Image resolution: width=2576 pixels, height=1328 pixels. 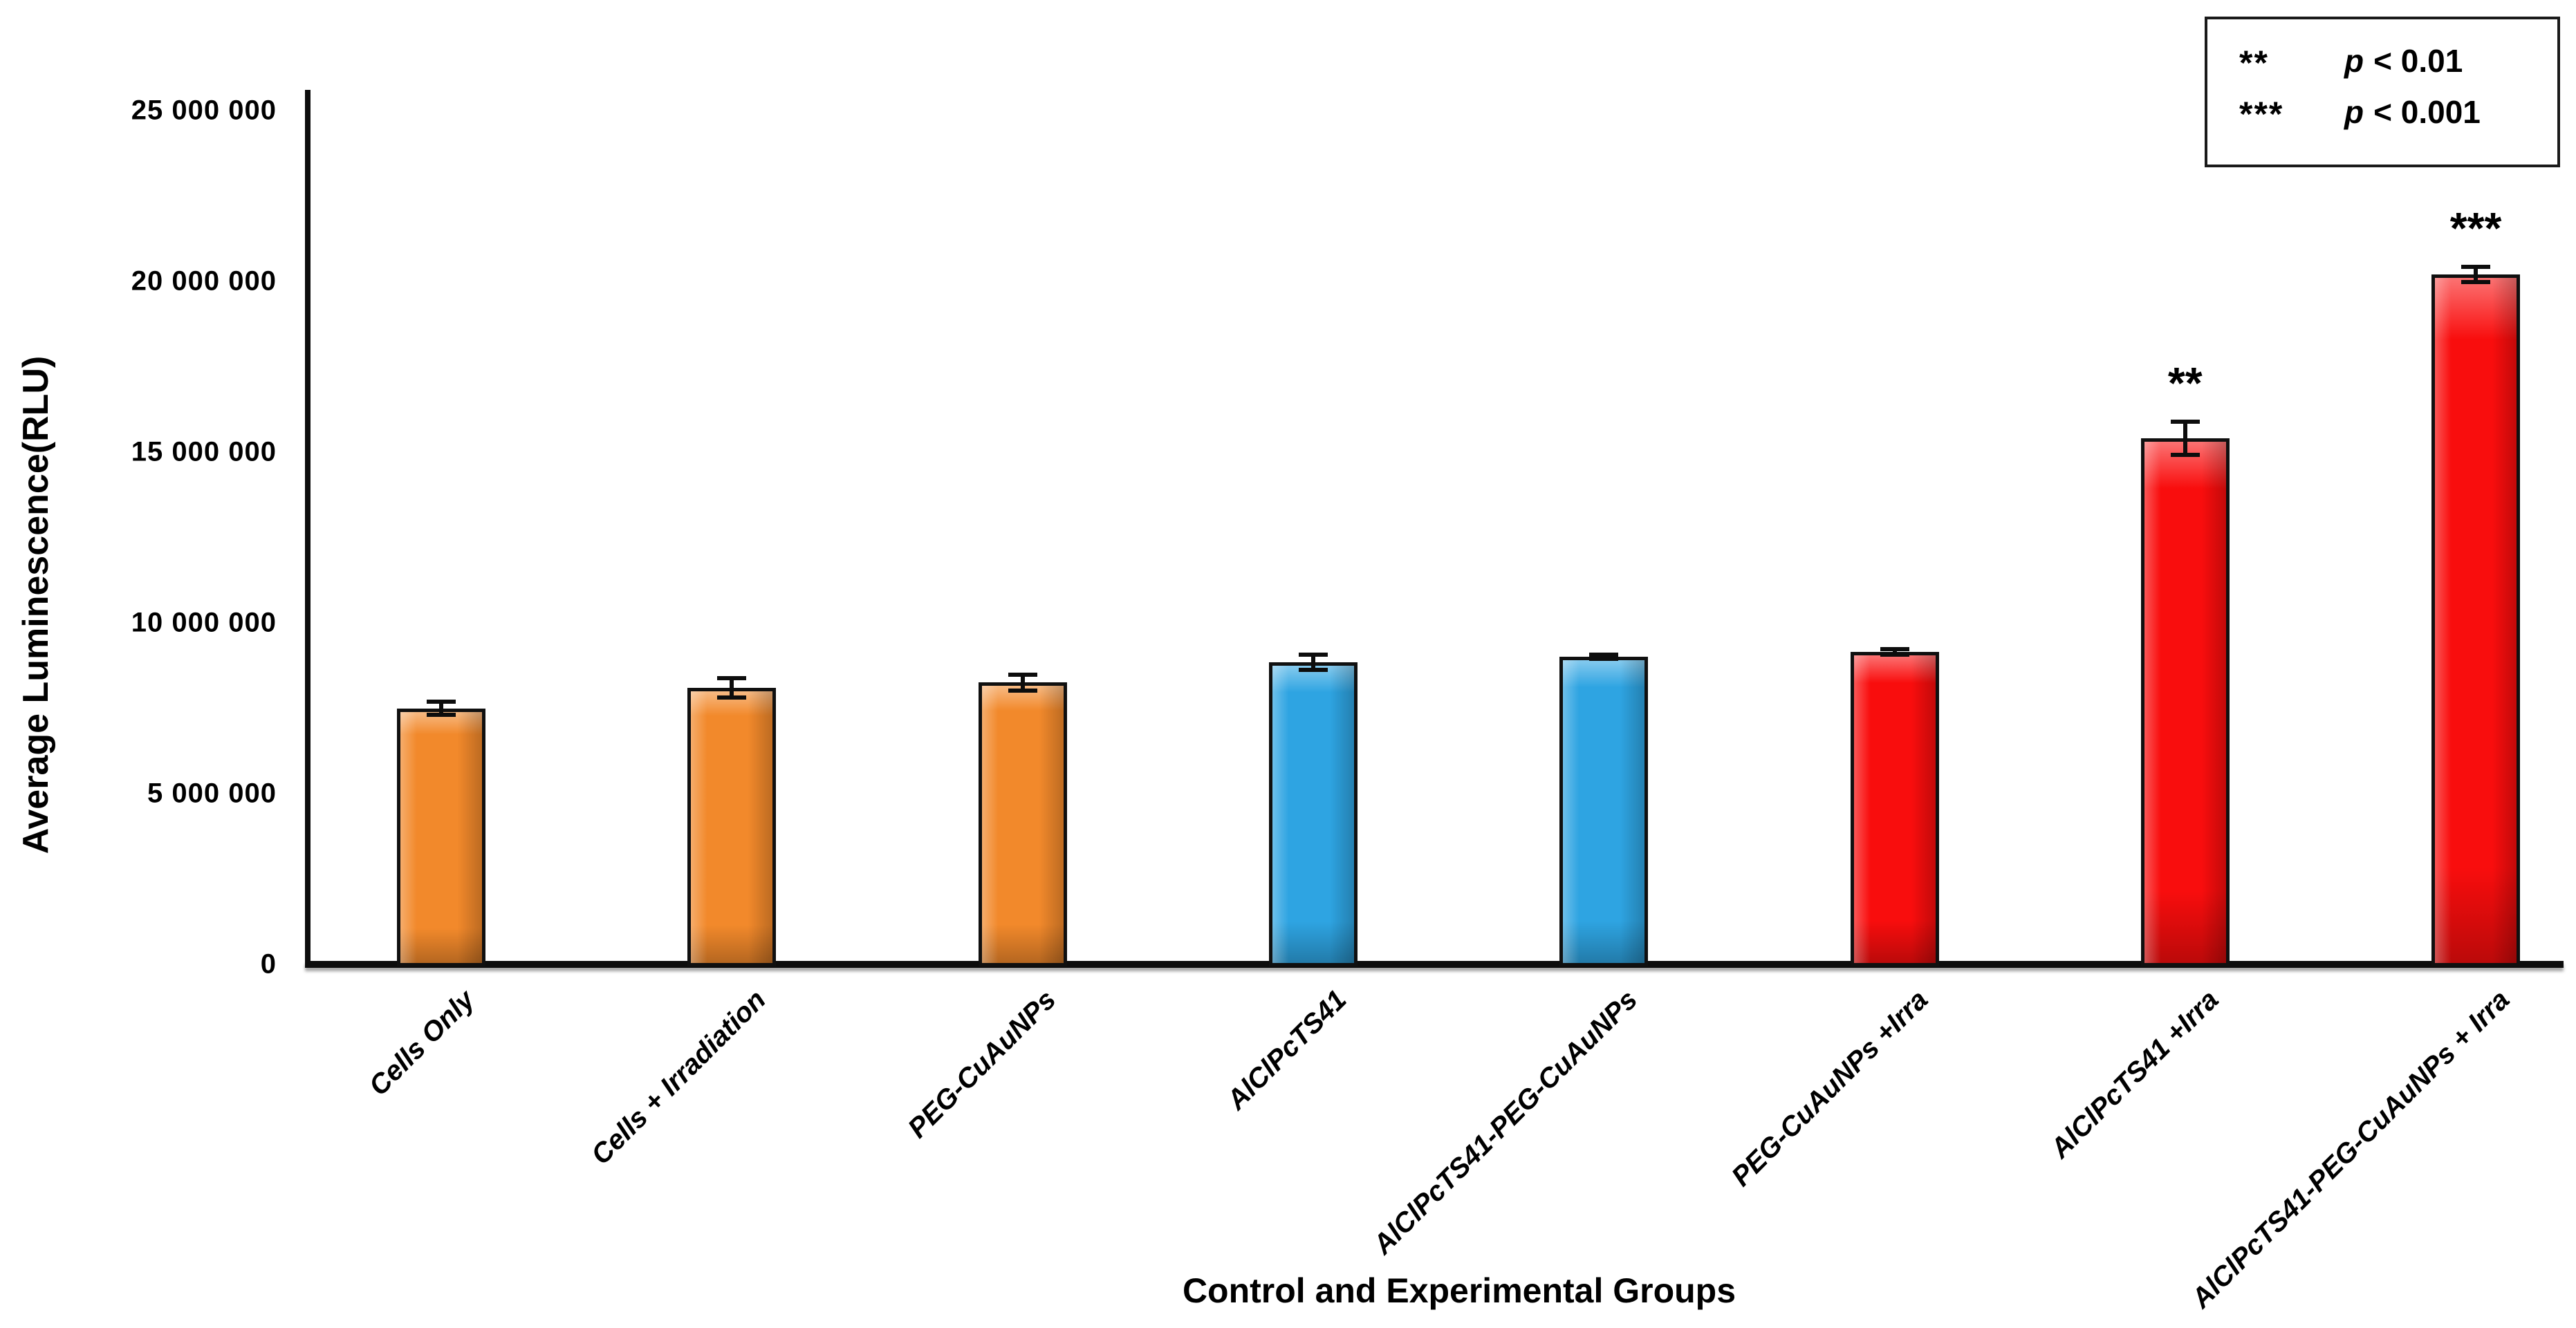 I want to click on x-category-label: AlClPcTS41-PEG-CuAuNPs, so click(x=1506, y=1122).